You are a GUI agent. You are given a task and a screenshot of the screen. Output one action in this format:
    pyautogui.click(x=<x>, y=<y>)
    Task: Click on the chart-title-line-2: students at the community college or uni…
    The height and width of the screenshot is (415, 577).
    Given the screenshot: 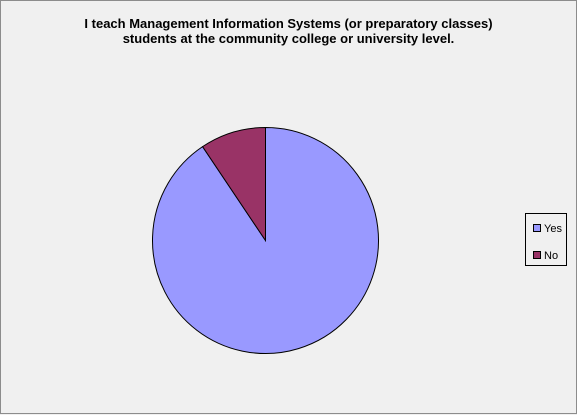 What is the action you would take?
    pyautogui.click(x=288, y=38)
    